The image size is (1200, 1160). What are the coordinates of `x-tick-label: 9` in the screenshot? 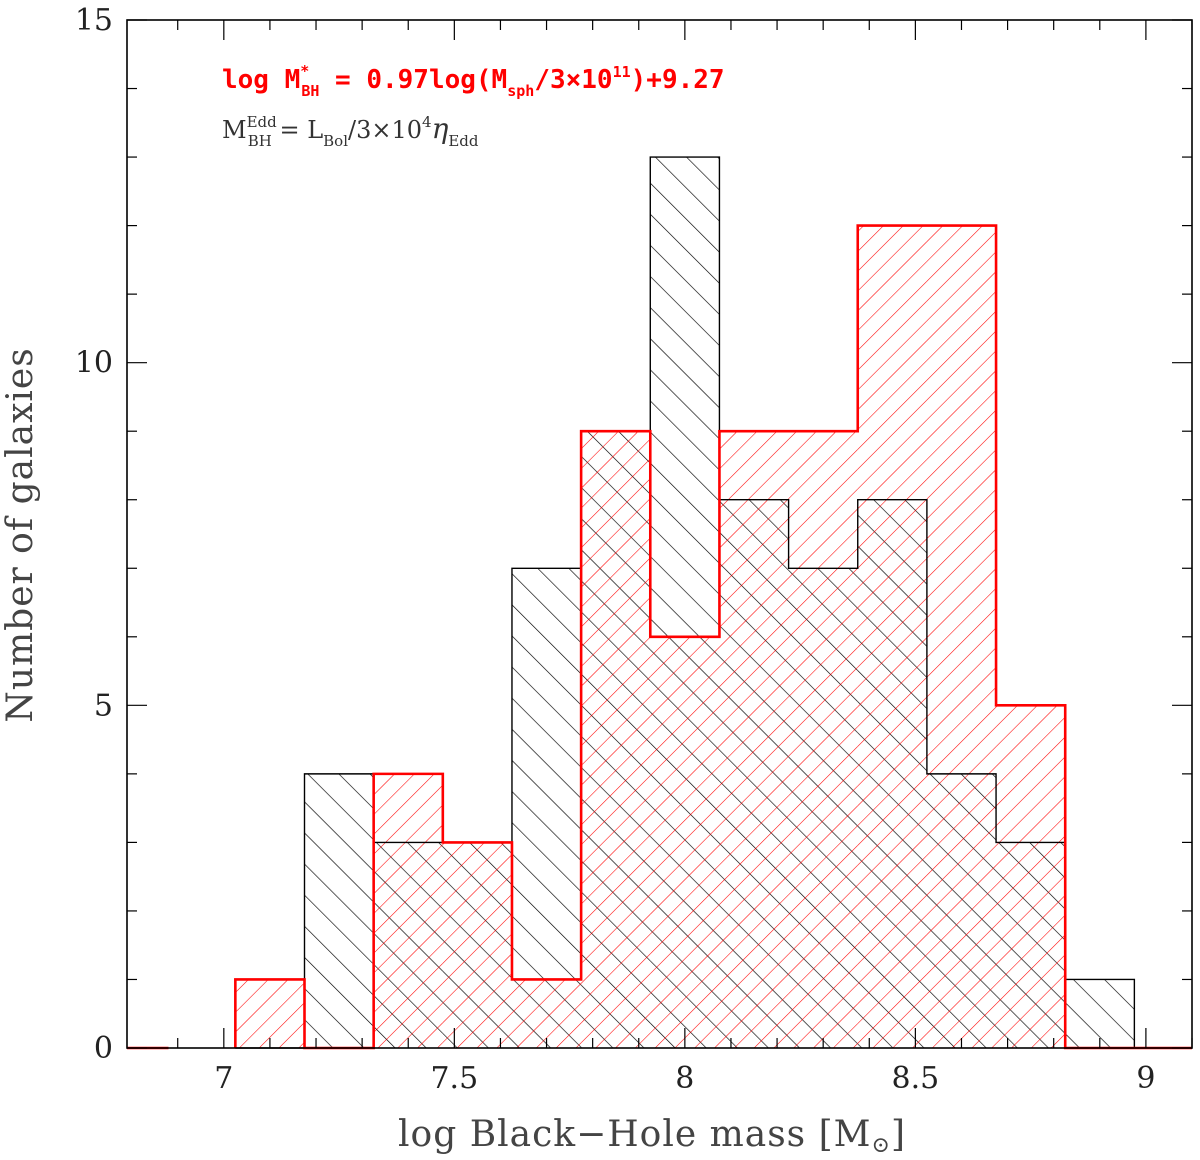 It's located at (1145, 1078).